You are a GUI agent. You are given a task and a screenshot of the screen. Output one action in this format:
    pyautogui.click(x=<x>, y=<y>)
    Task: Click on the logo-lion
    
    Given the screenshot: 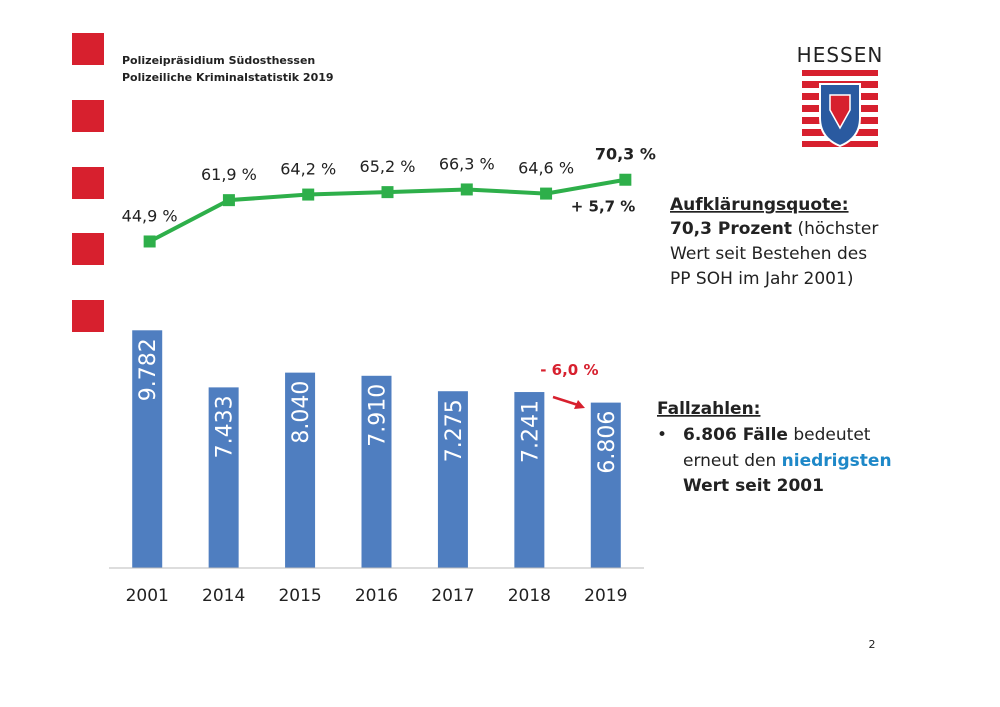 What is the action you would take?
    pyautogui.click(x=840, y=112)
    